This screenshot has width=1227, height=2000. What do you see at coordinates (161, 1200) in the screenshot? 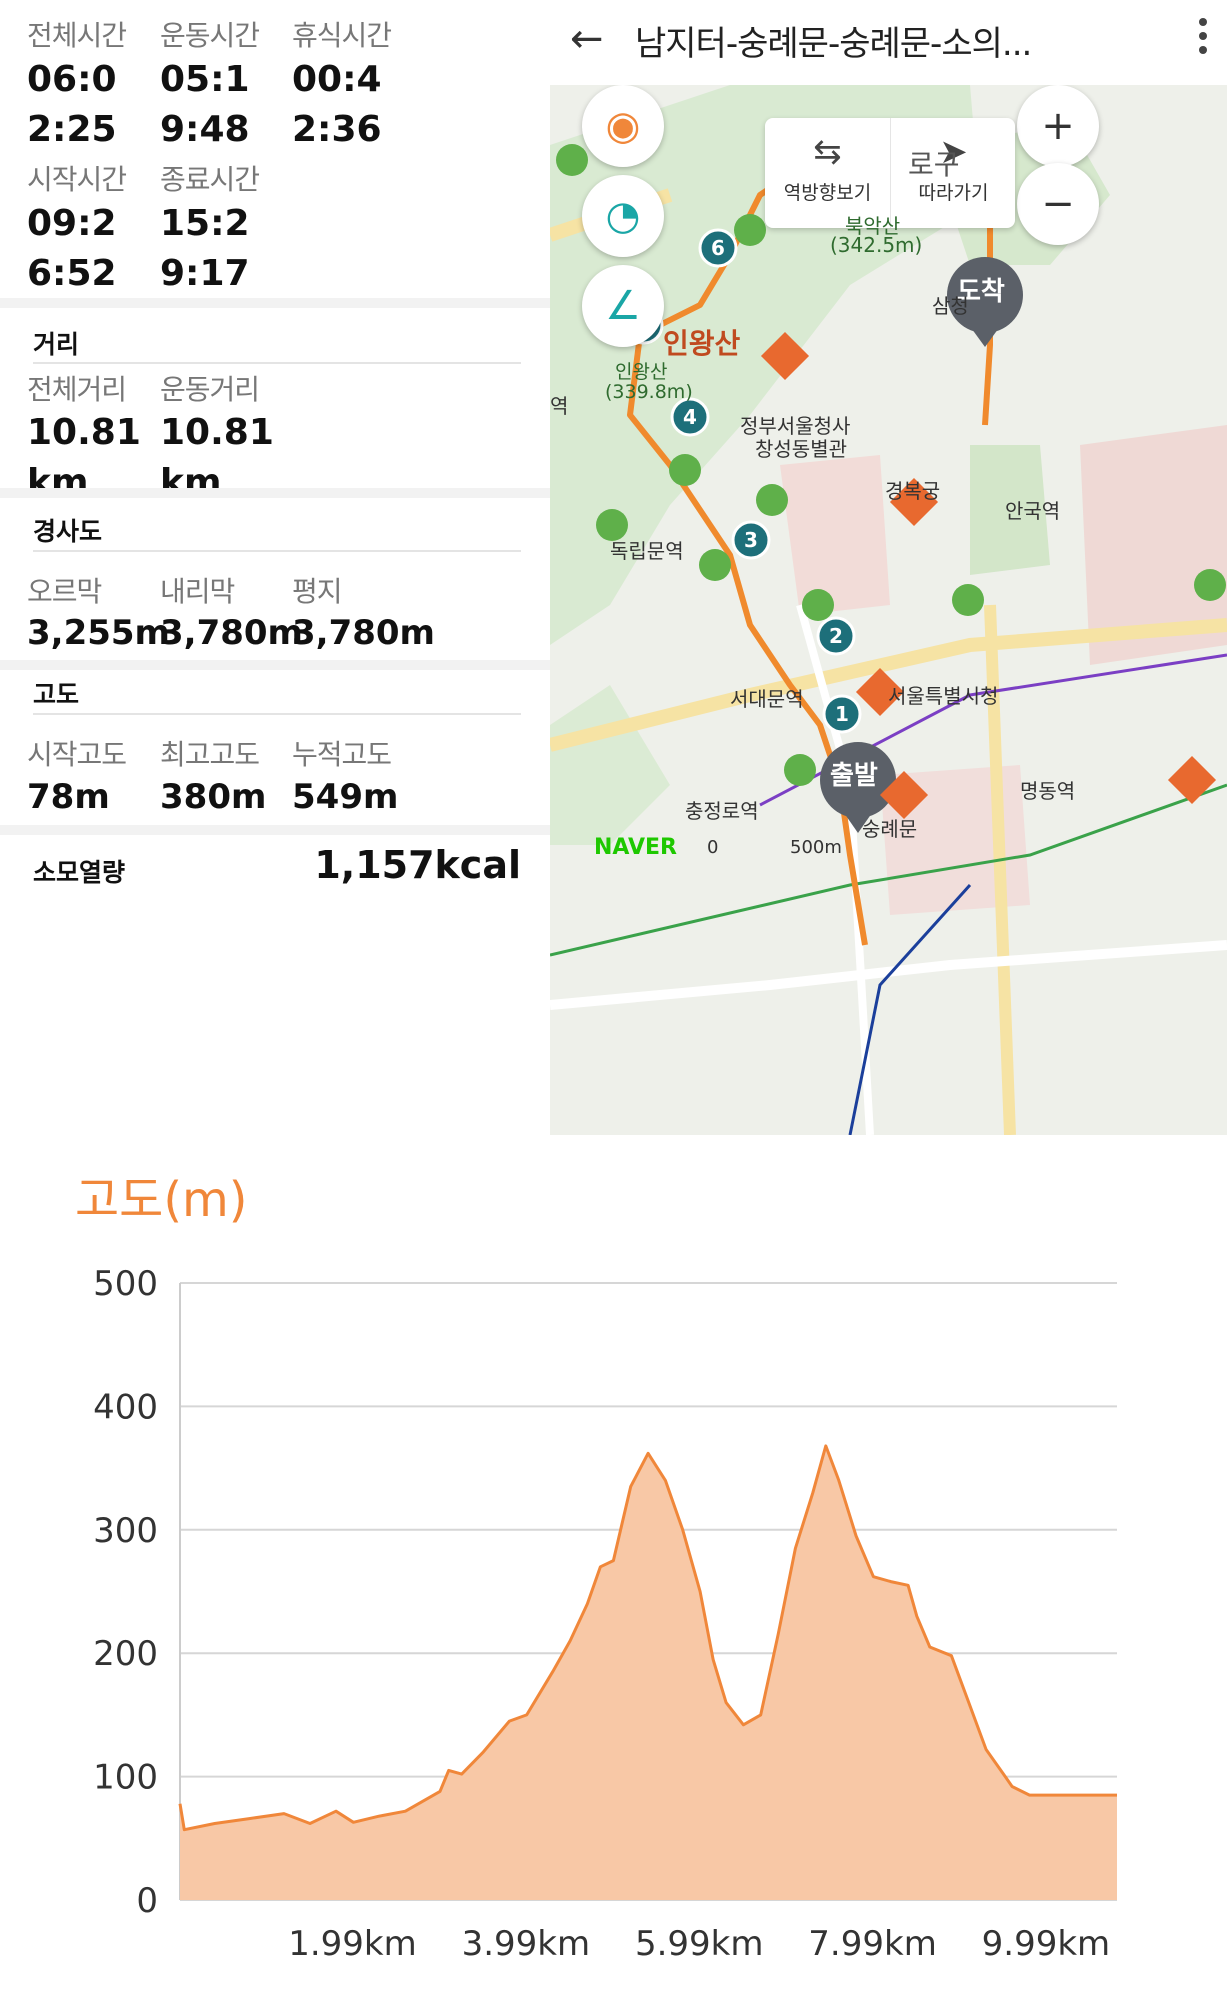
I see `chart-title: 고도(m)` at bounding box center [161, 1200].